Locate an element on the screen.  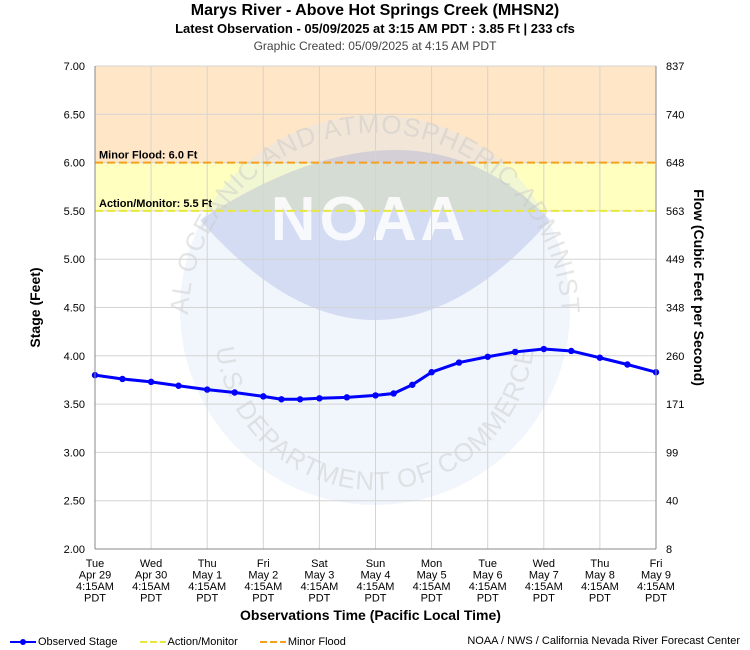
x-tick-label: Sat May 3 4:15AM PDT is located at coordinates (319, 581).